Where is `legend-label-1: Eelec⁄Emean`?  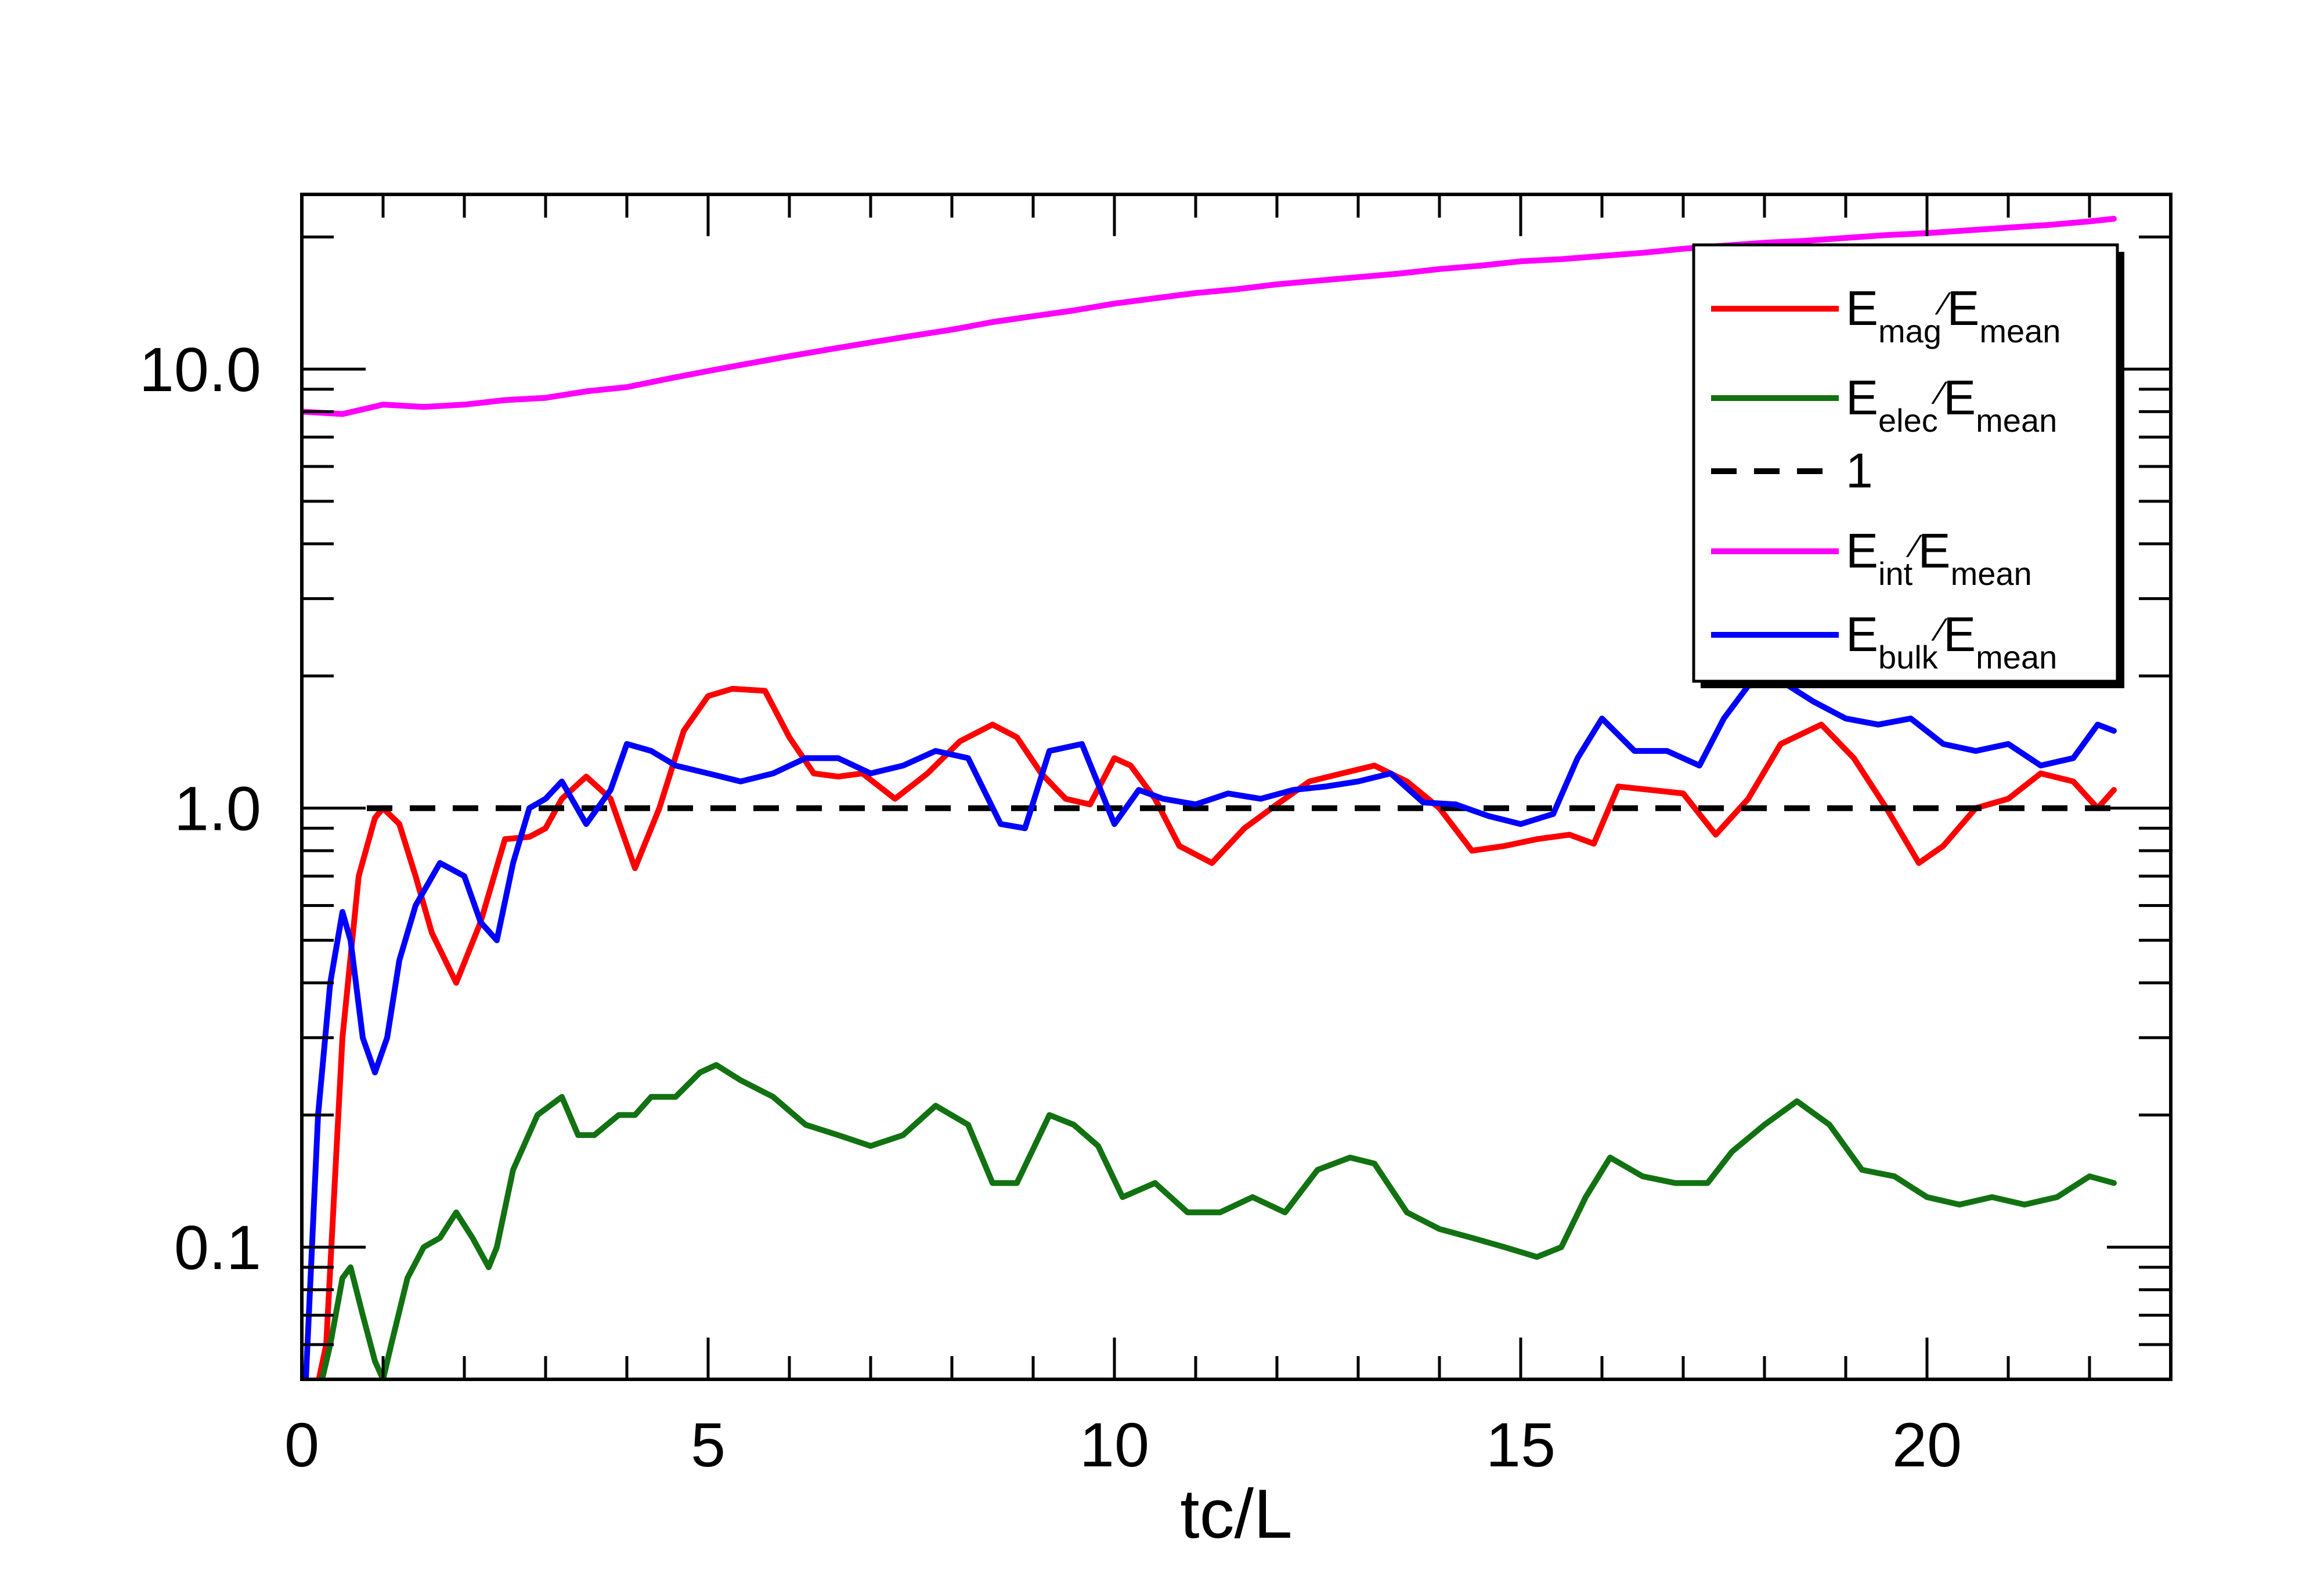
legend-label-1: Eelec⁄Emean is located at coordinates (1952, 404).